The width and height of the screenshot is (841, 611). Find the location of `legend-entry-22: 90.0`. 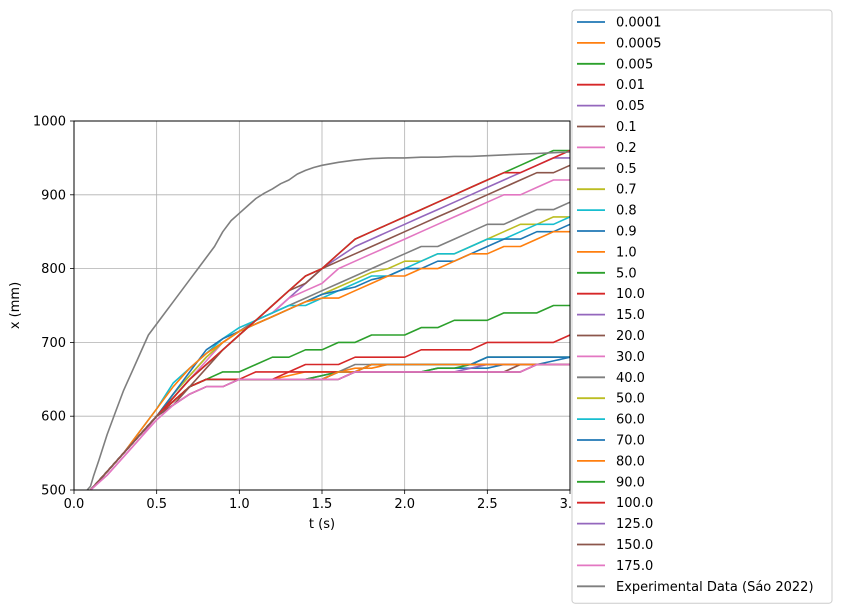

legend-entry-22: 90.0 is located at coordinates (630, 482).